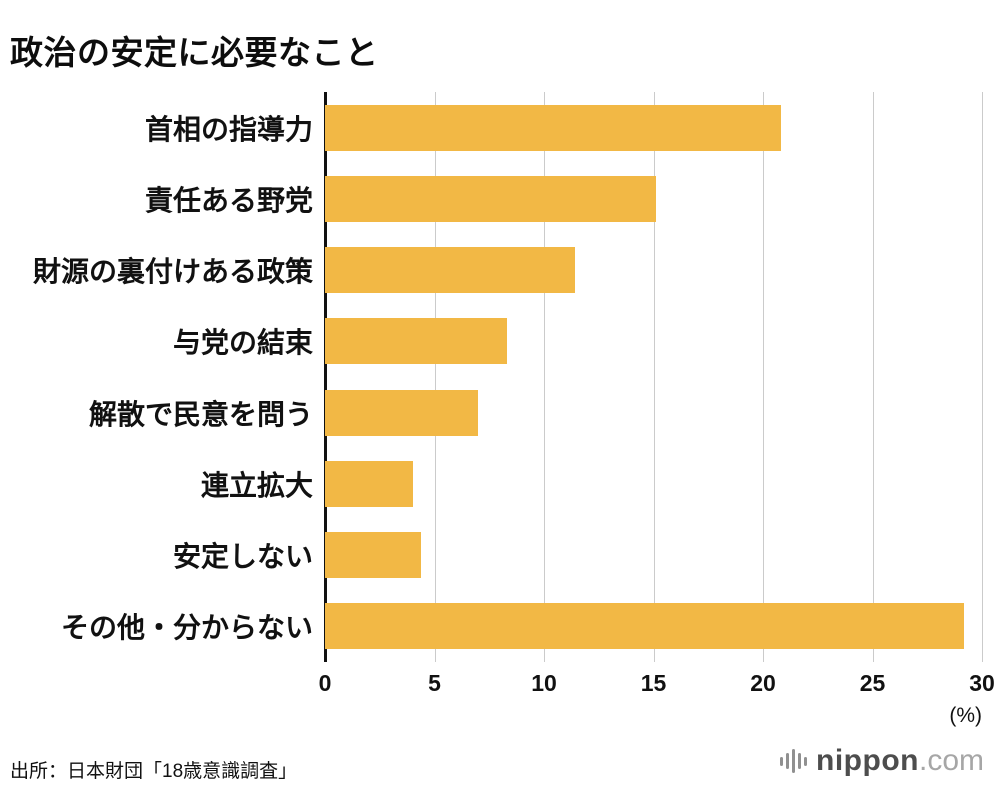 The width and height of the screenshot is (1000, 792). I want to click on logo-text-com: .com, so click(951, 760).